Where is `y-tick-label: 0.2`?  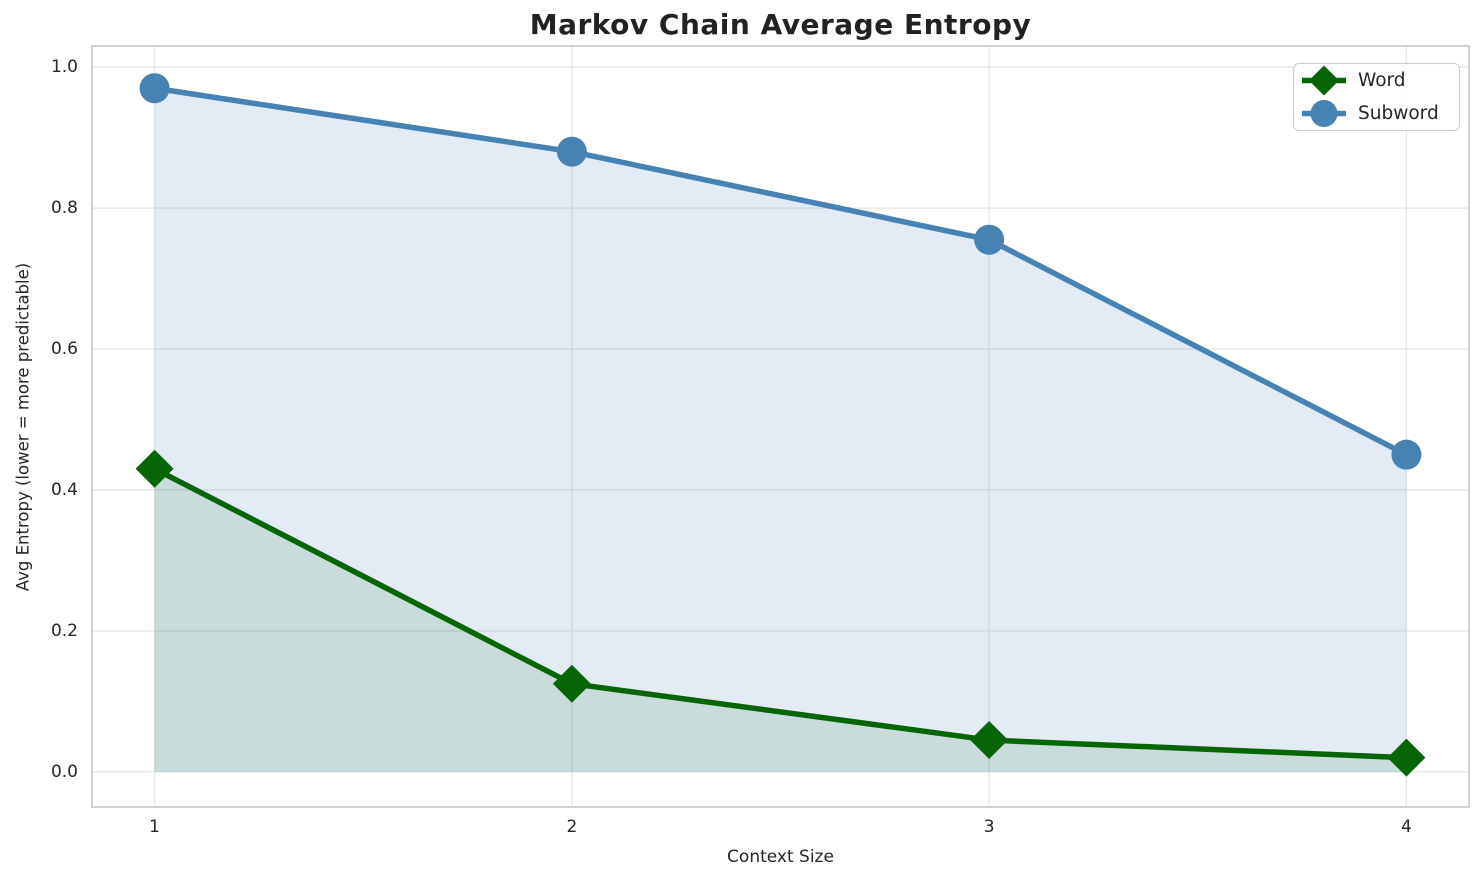 y-tick-label: 0.2 is located at coordinates (64, 630).